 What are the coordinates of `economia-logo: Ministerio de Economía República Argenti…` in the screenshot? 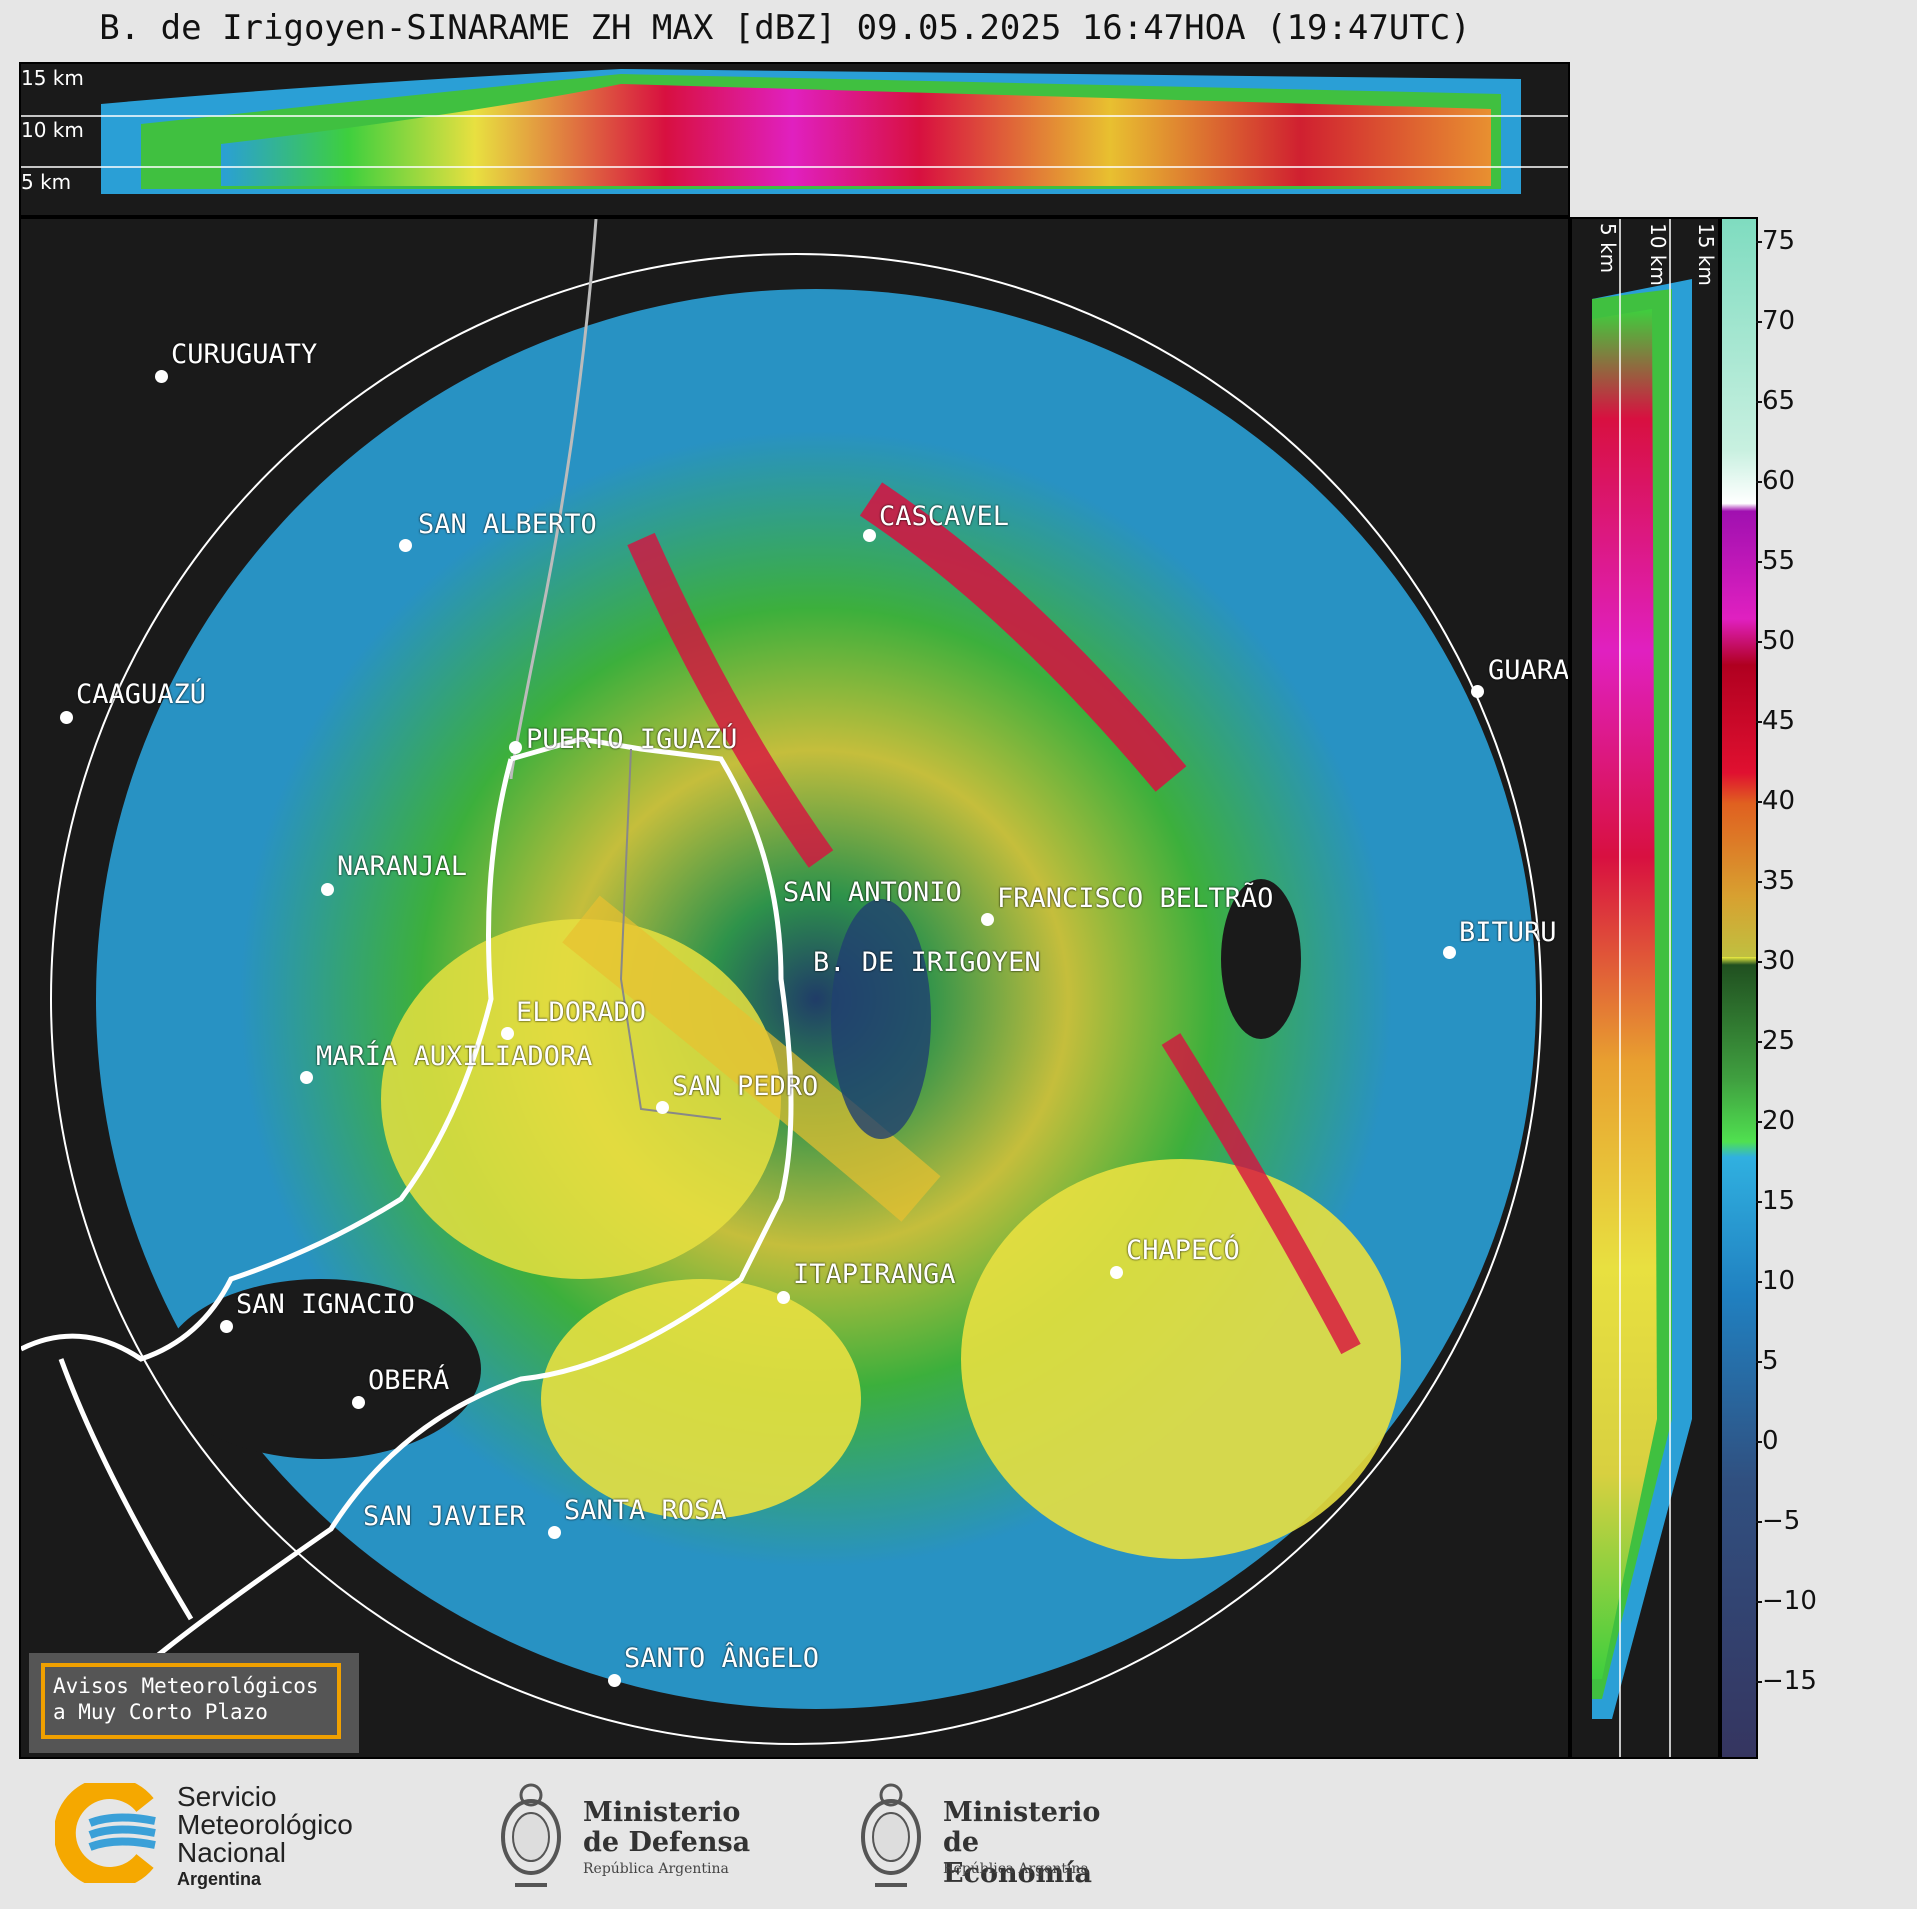 It's located at (985, 1835).